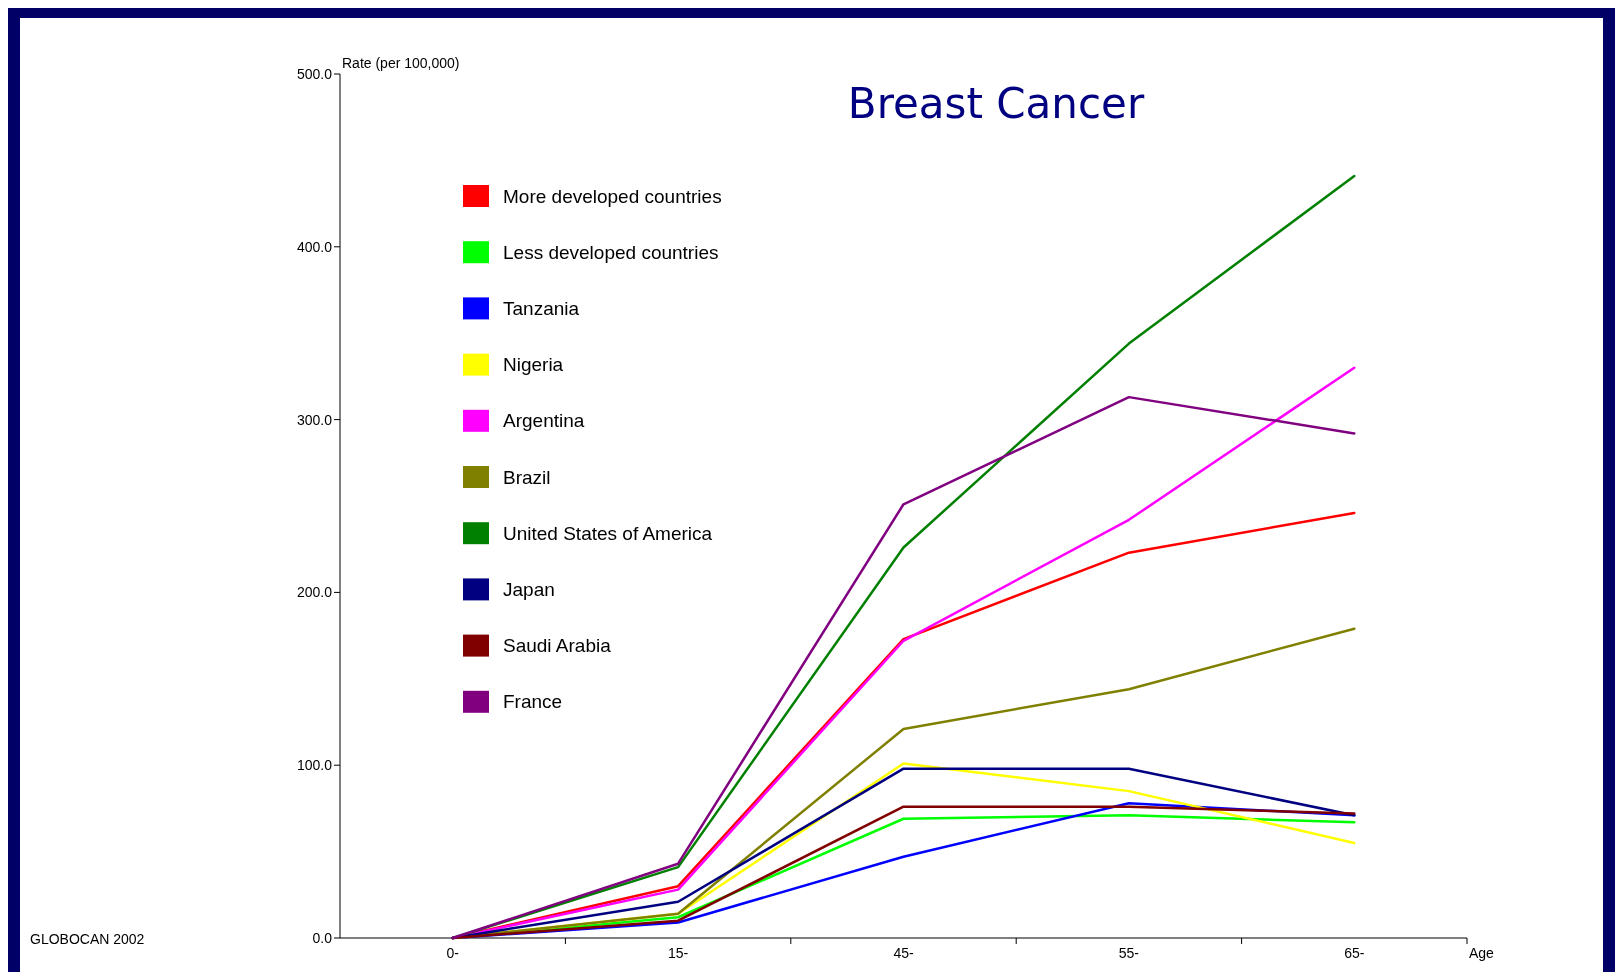 The width and height of the screenshot is (1623, 980). Describe the element at coordinates (314, 73) in the screenshot. I see `y-tick-label: 500.0` at that location.